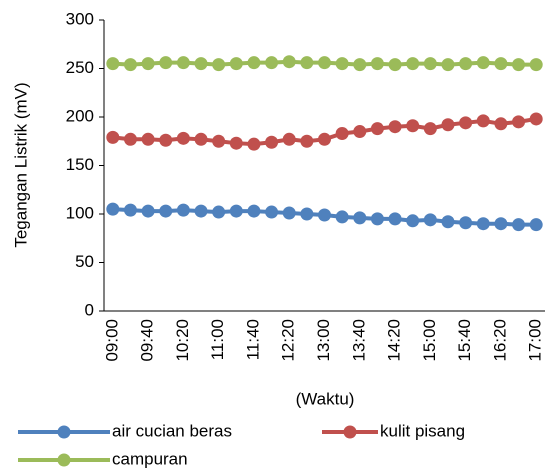 The width and height of the screenshot is (547, 470). Describe the element at coordinates (150, 458) in the screenshot. I see `legend-label: campuran` at that location.